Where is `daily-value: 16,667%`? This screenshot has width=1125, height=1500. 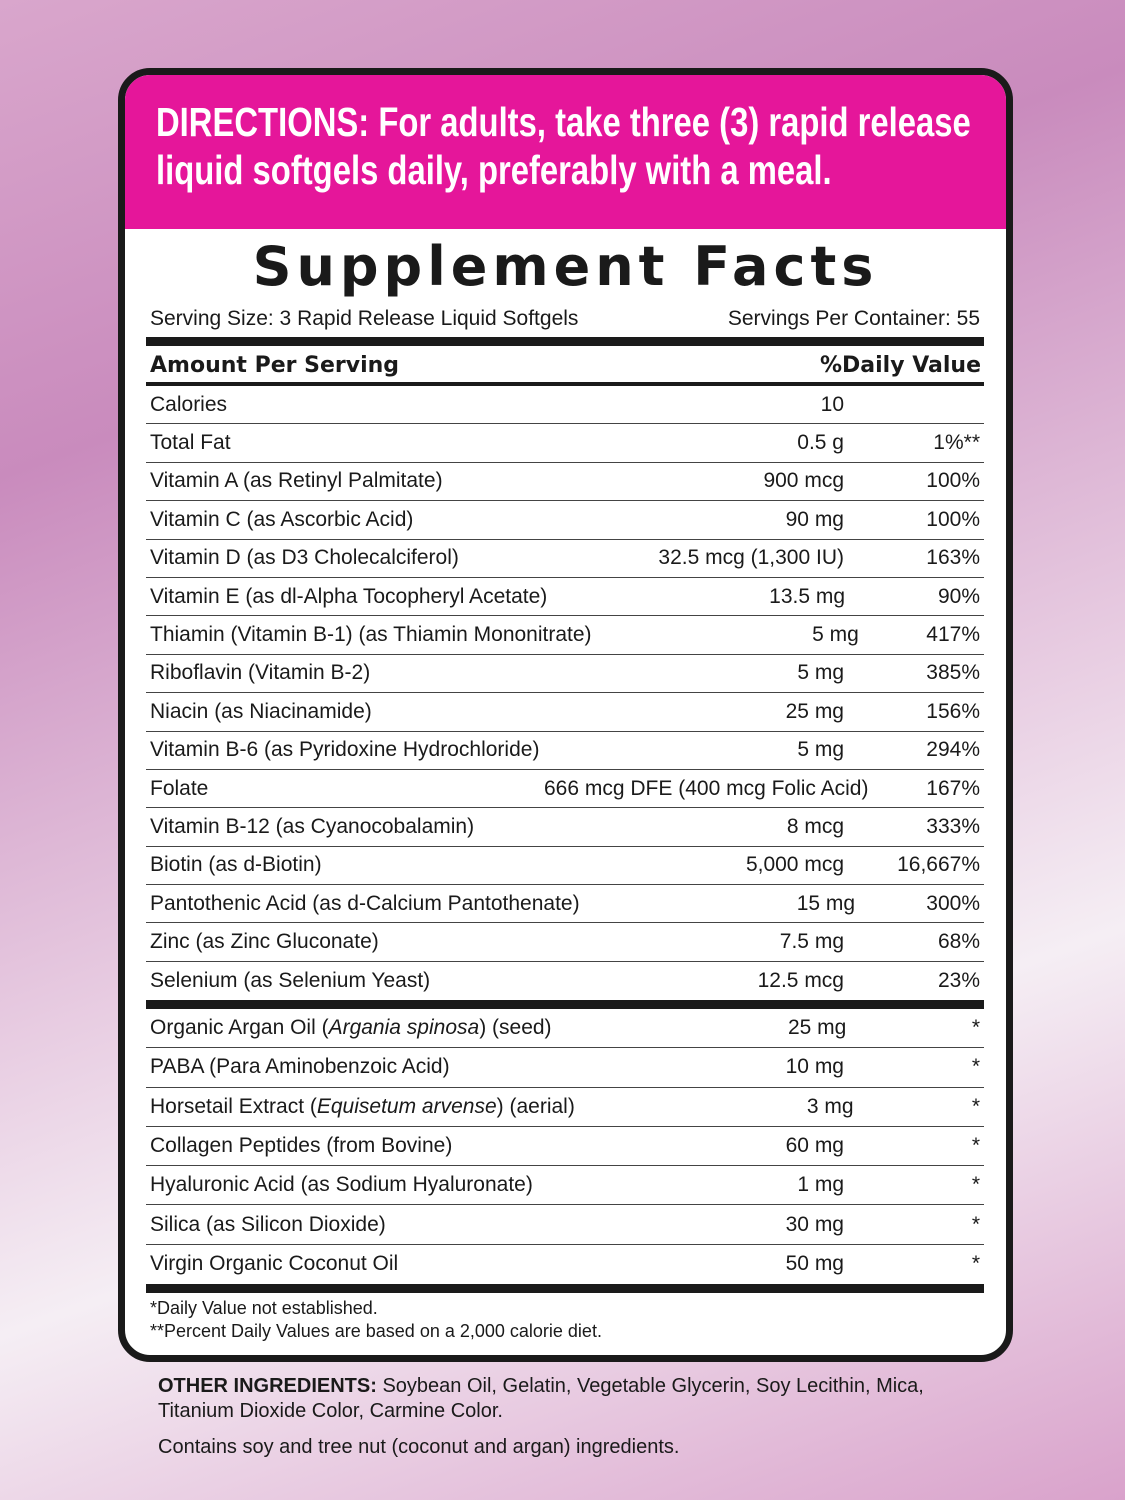
daily-value: 16,667% is located at coordinates (938, 865).